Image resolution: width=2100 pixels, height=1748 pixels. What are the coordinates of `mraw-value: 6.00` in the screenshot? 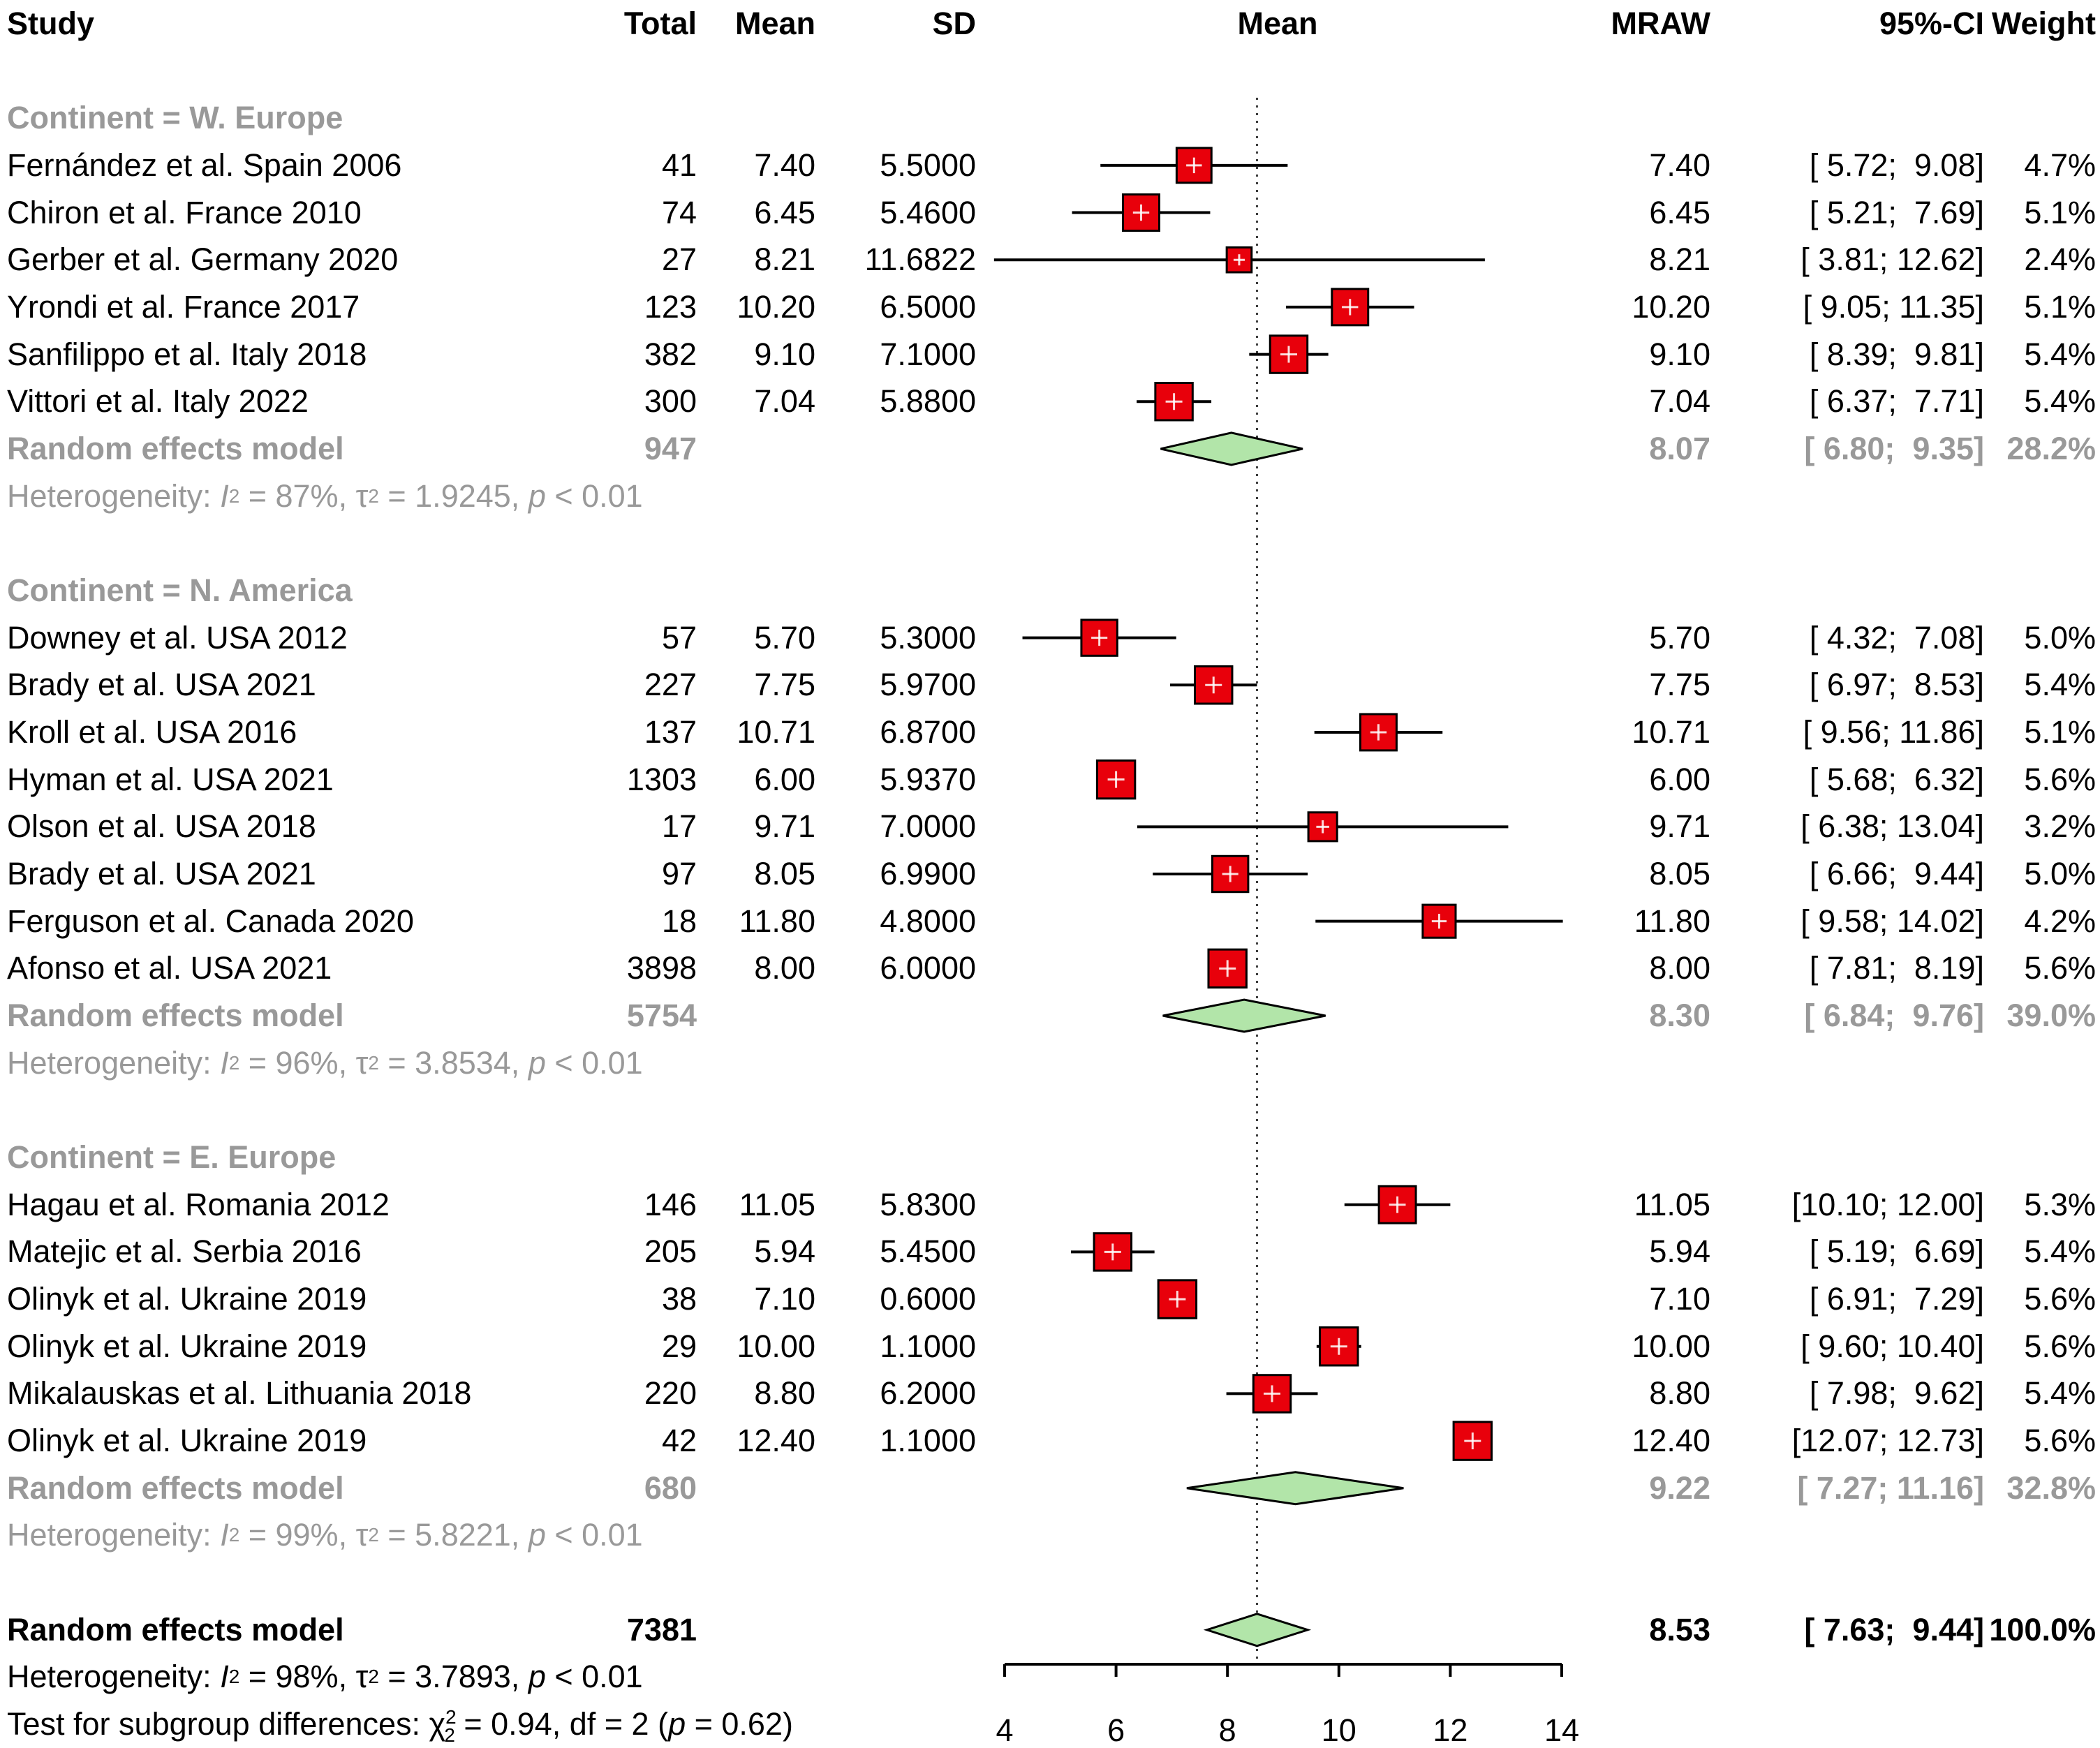 It's located at (1679, 779).